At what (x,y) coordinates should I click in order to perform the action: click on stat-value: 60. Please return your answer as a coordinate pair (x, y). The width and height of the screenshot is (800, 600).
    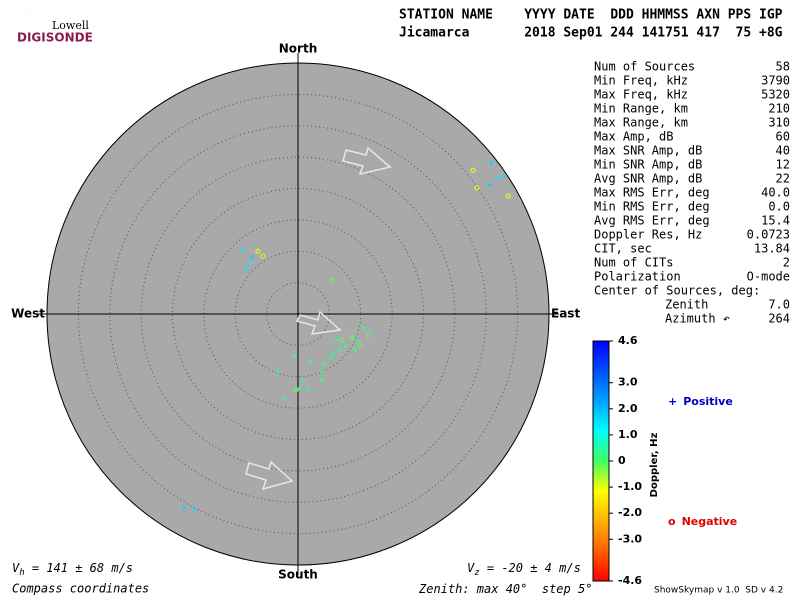
    Looking at the image, I should click on (783, 137).